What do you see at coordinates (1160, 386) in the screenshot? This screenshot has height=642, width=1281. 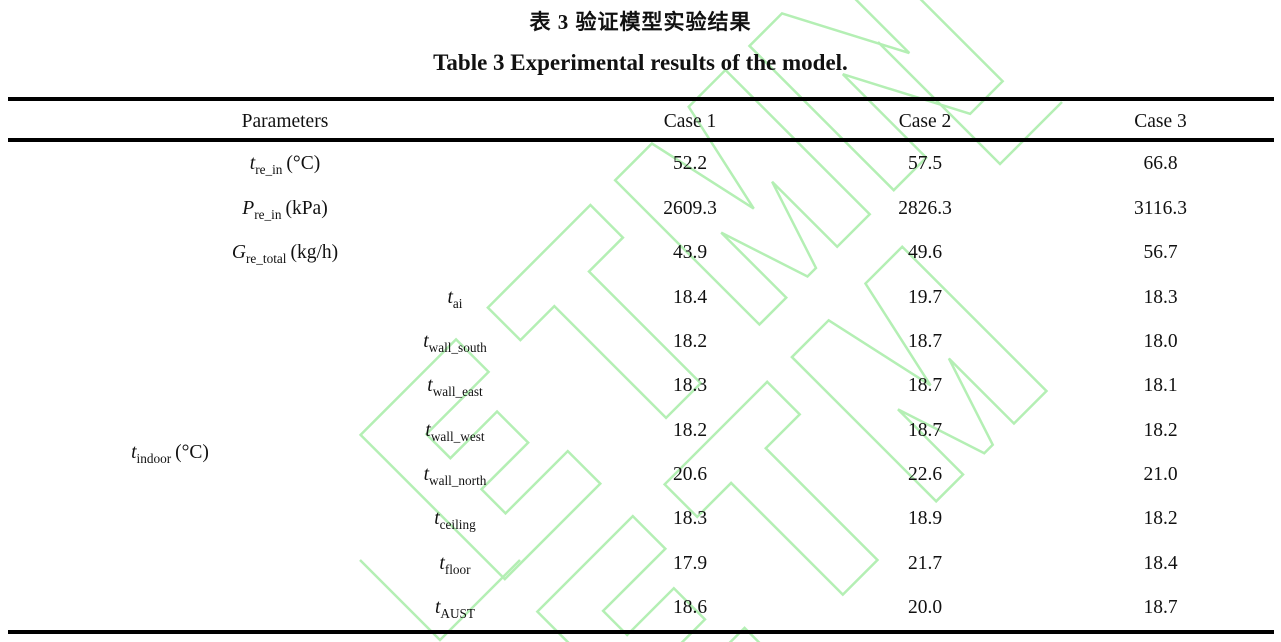 I see `value-cell: 18.1` at bounding box center [1160, 386].